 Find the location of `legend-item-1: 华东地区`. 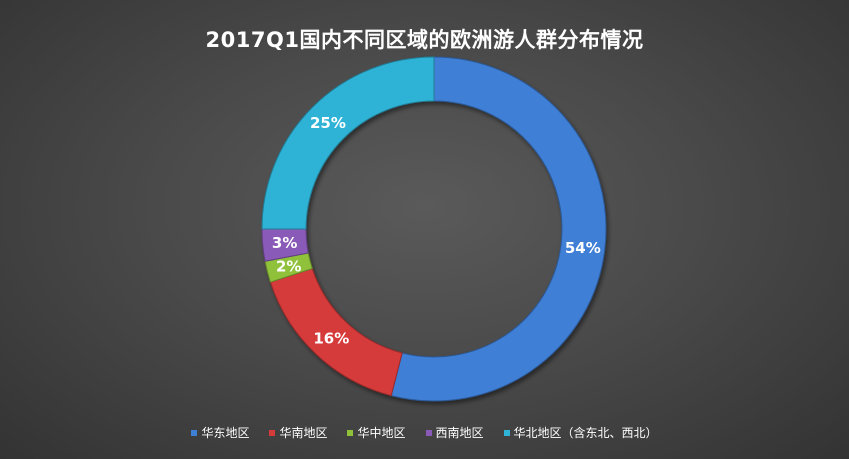

legend-item-1: 华东地区 is located at coordinates (220, 432).